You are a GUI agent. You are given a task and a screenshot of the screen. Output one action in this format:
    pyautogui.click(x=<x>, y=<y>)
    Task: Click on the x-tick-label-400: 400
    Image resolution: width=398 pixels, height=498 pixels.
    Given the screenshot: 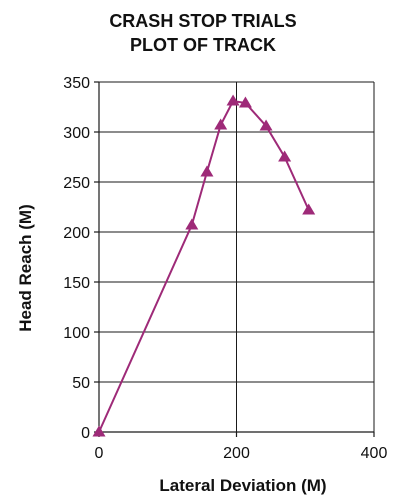 What is the action you would take?
    pyautogui.click(x=374, y=453)
    